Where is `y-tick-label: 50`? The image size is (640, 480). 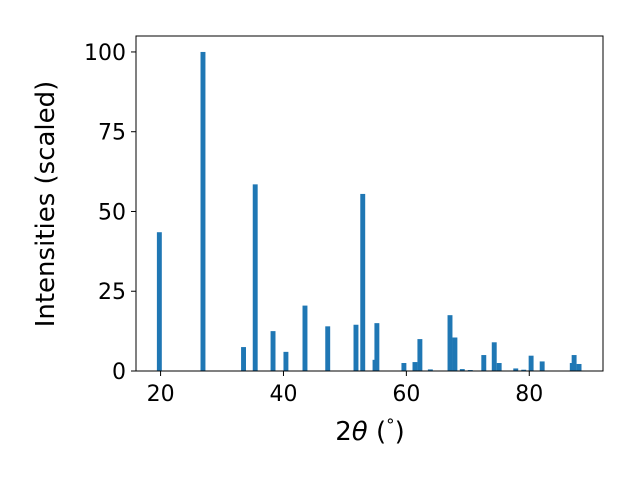
y-tick-label: 50 is located at coordinates (112, 212).